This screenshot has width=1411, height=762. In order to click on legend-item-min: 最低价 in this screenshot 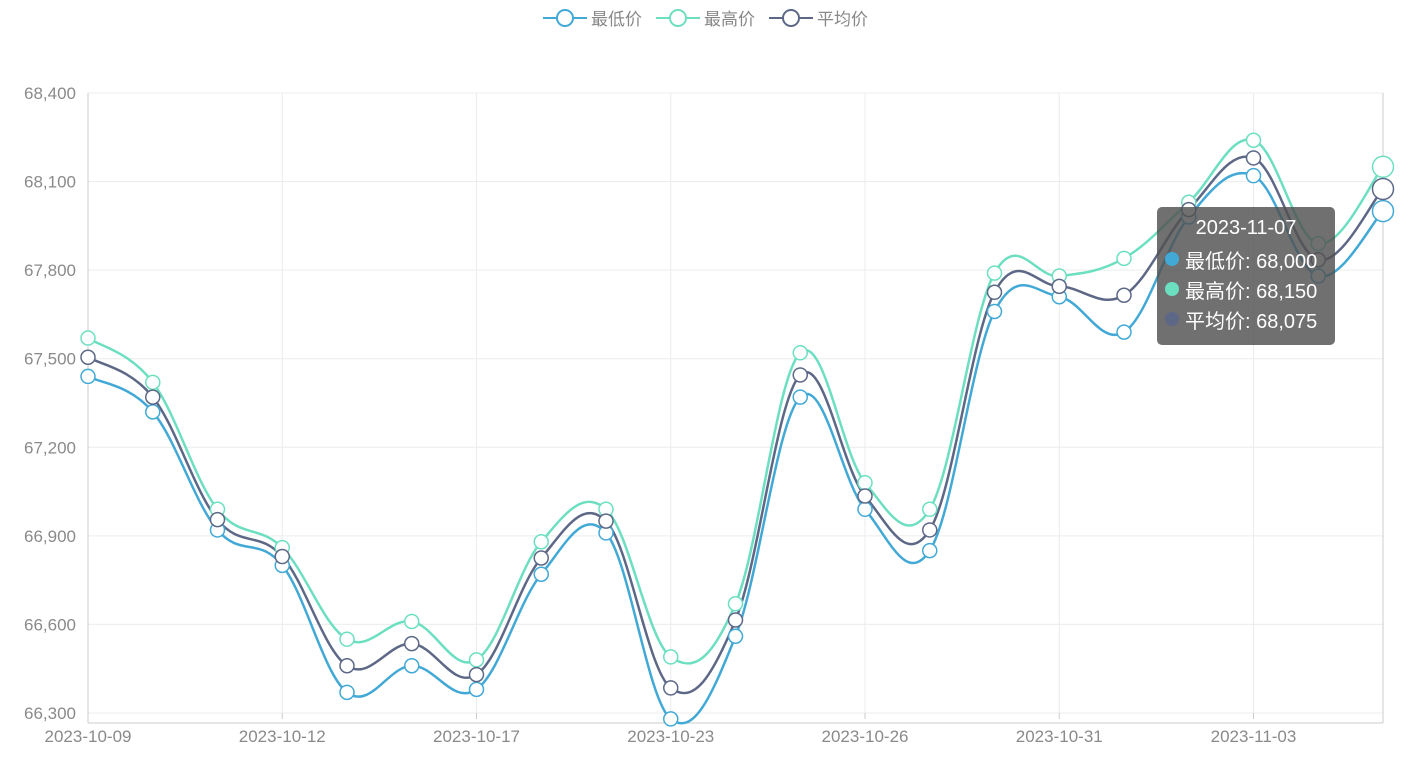, I will do `click(592, 17)`.